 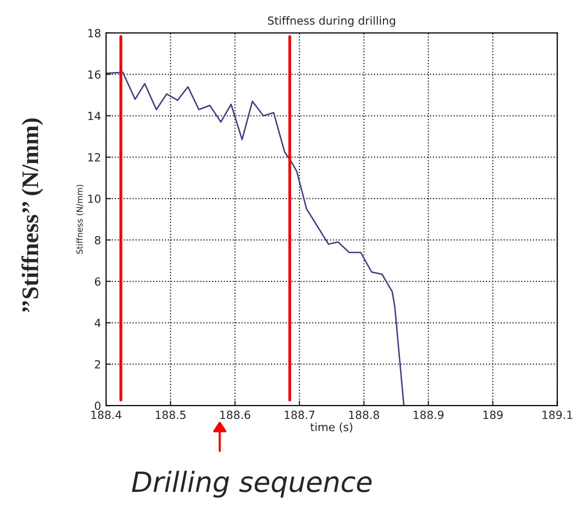 What do you see at coordinates (97, 406) in the screenshot?
I see `y-tick-label: 0` at bounding box center [97, 406].